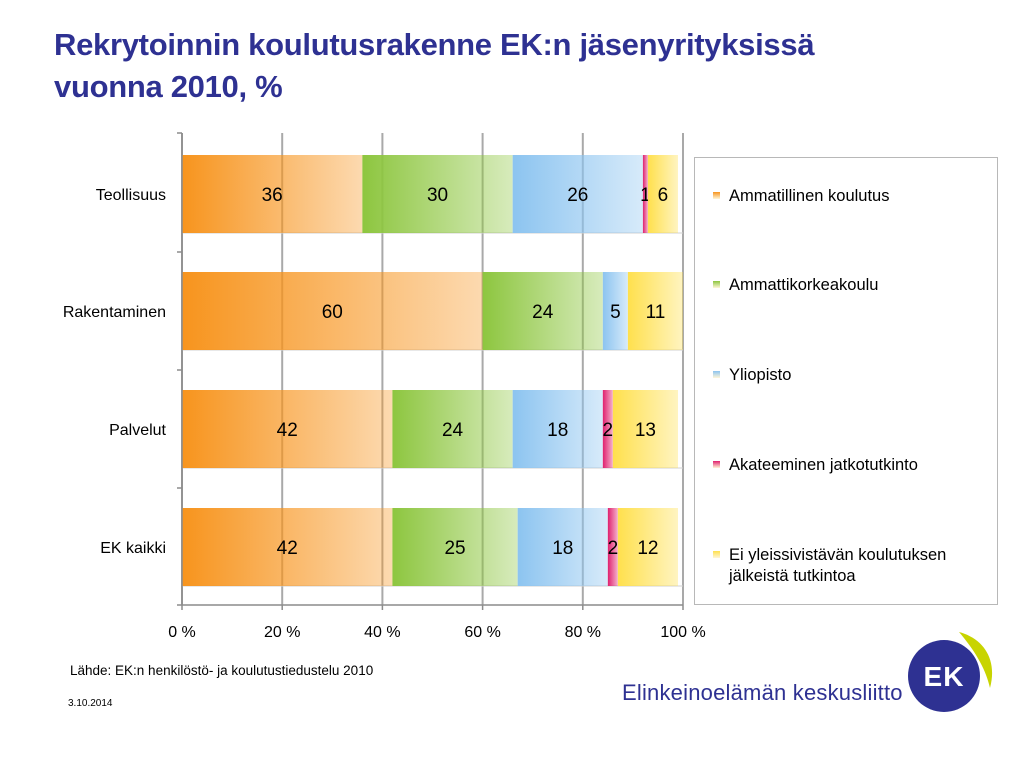  I want to click on legend-label: Yliopisto, so click(760, 375).